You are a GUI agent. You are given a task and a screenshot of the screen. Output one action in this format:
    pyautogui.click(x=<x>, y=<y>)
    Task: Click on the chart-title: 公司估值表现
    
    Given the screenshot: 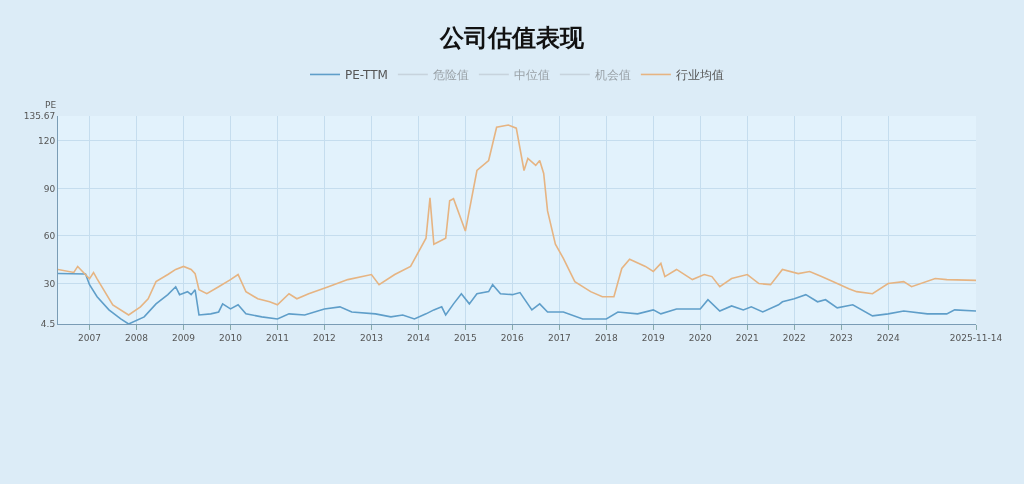 What is the action you would take?
    pyautogui.click(x=512, y=37)
    